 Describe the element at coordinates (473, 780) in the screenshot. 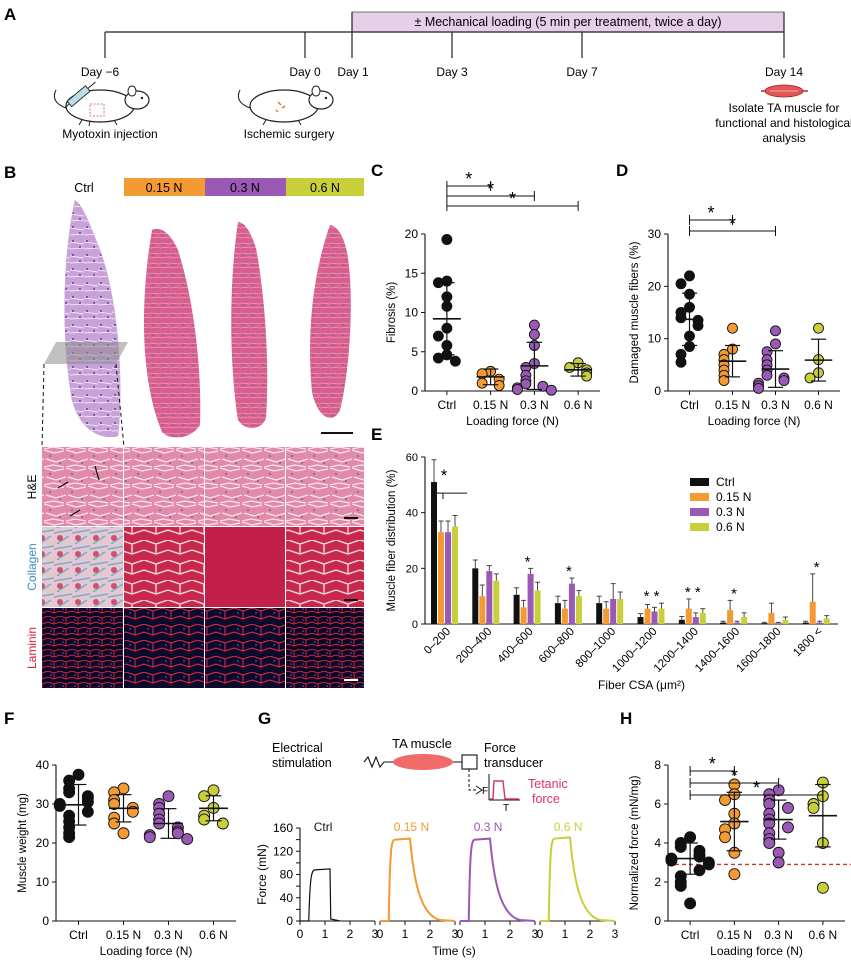

I see `dashed-connector` at that location.